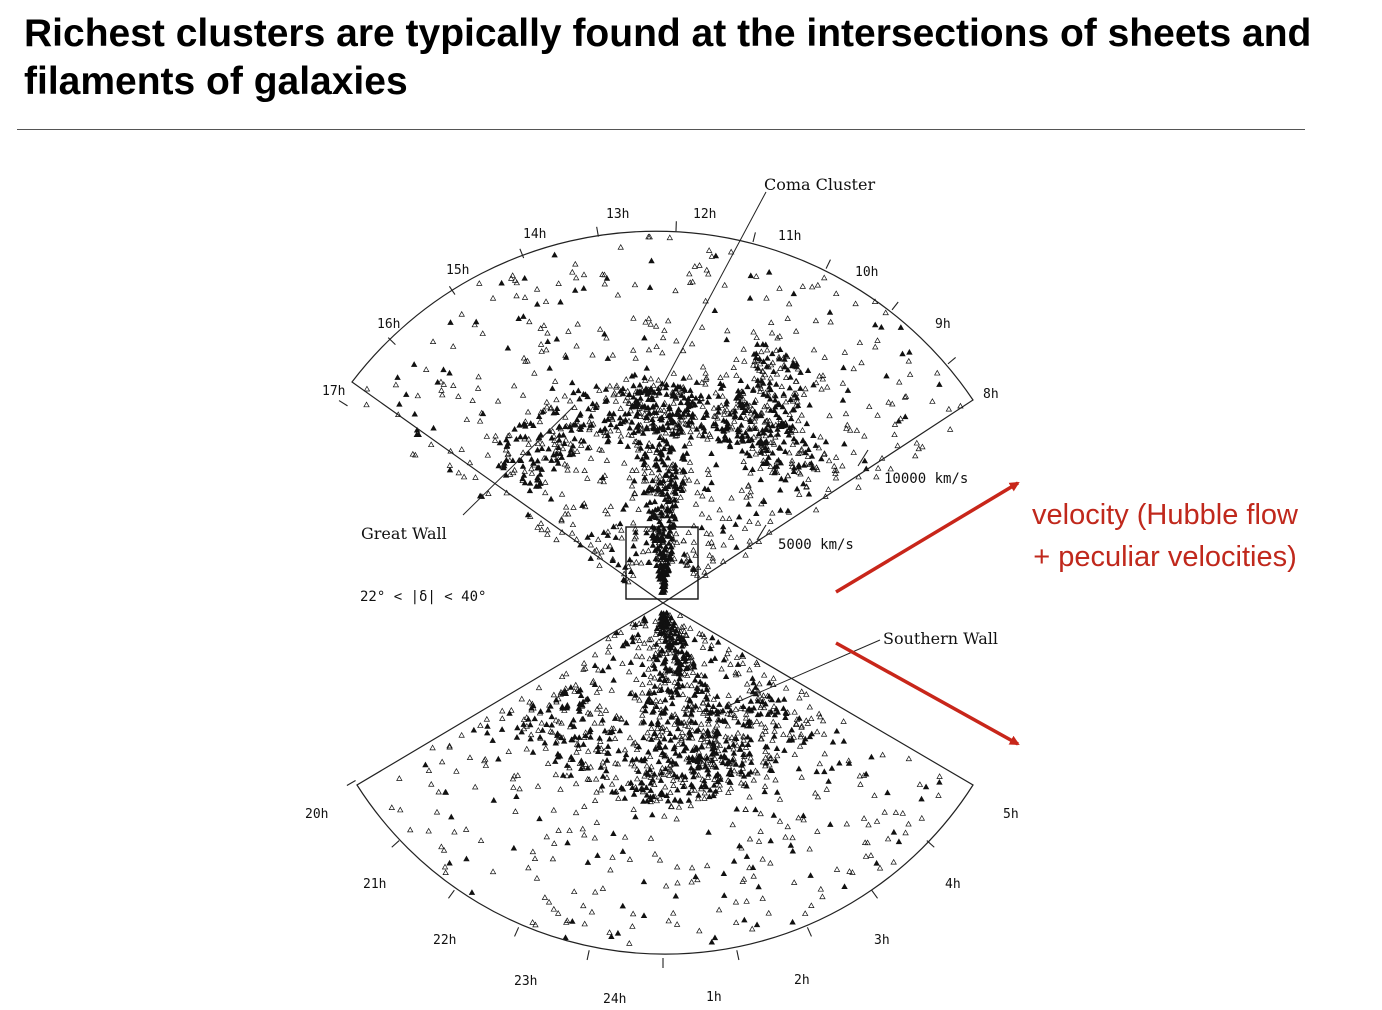  What do you see at coordinates (714, 997) in the screenshot?
I see `hour-label-1h: 1h` at bounding box center [714, 997].